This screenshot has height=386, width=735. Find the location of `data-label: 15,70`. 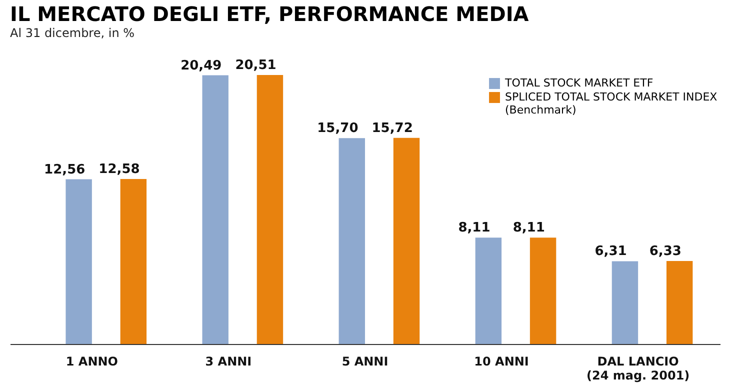

data-label: 15,70 is located at coordinates (337, 128).